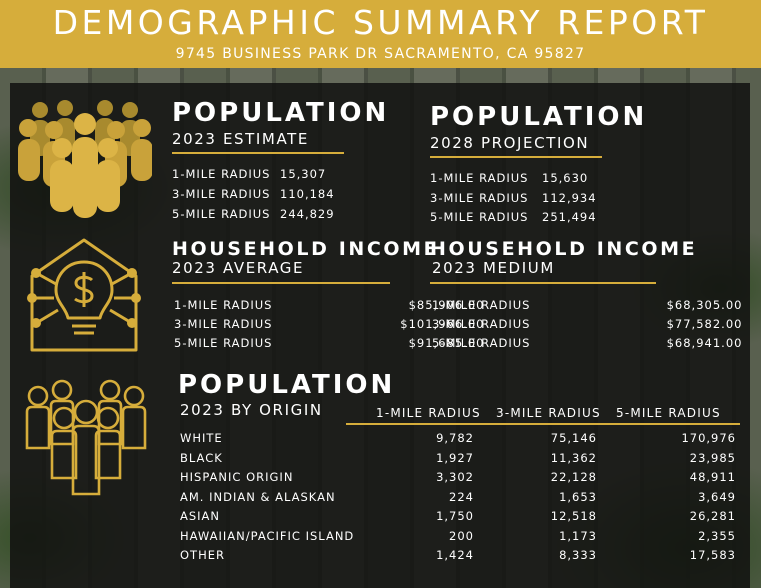 The image size is (761, 588). What do you see at coordinates (85, 159) in the screenshot?
I see `crowd-icon` at bounding box center [85, 159].